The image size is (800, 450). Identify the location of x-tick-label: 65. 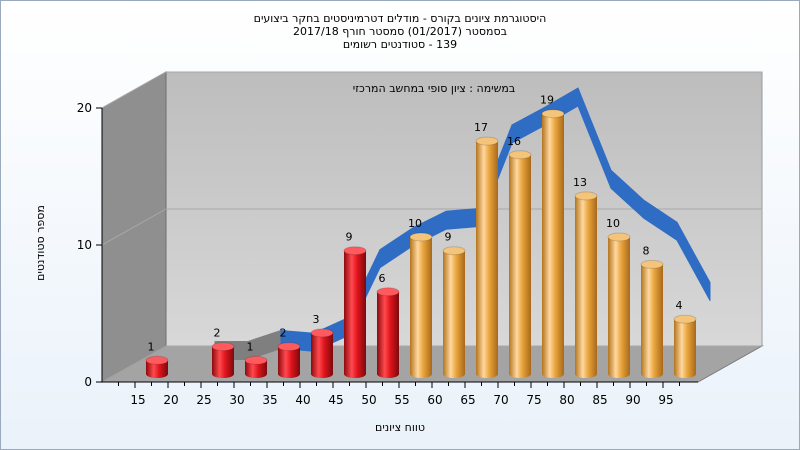
(467, 400).